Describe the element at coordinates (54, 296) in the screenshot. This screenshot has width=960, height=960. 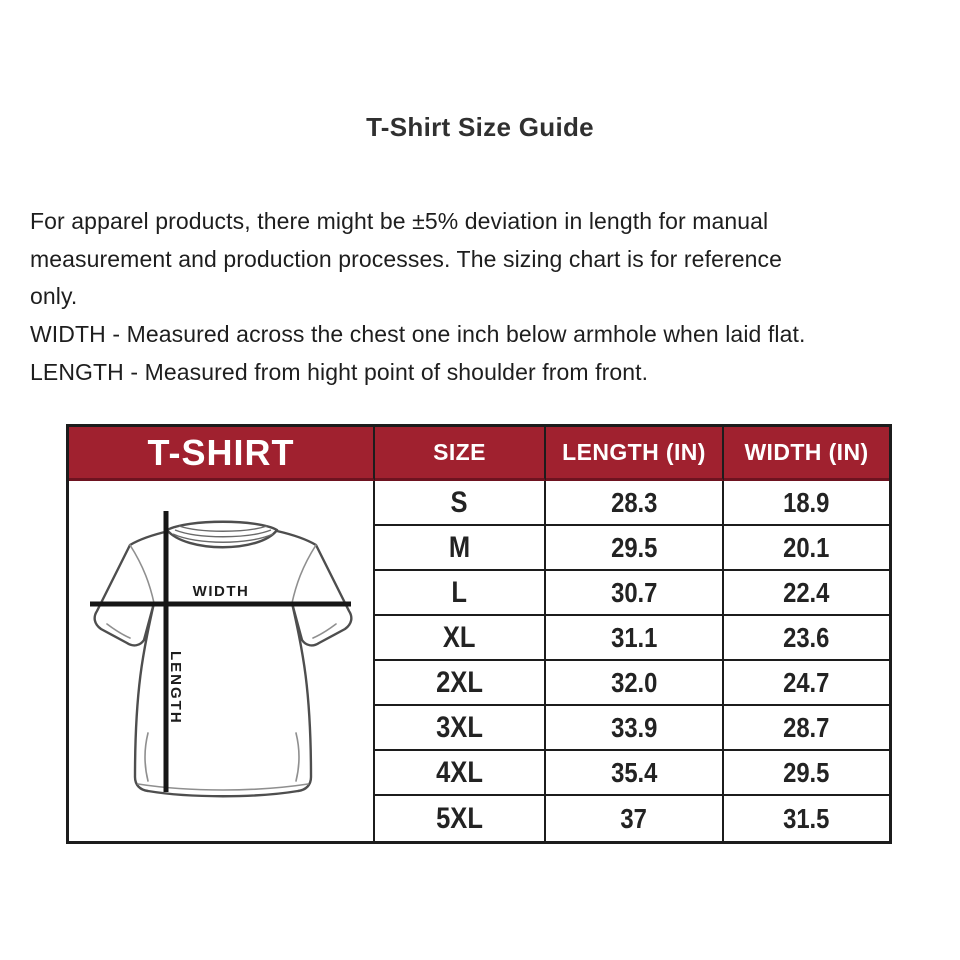
I see `intro-line: only.` at that location.